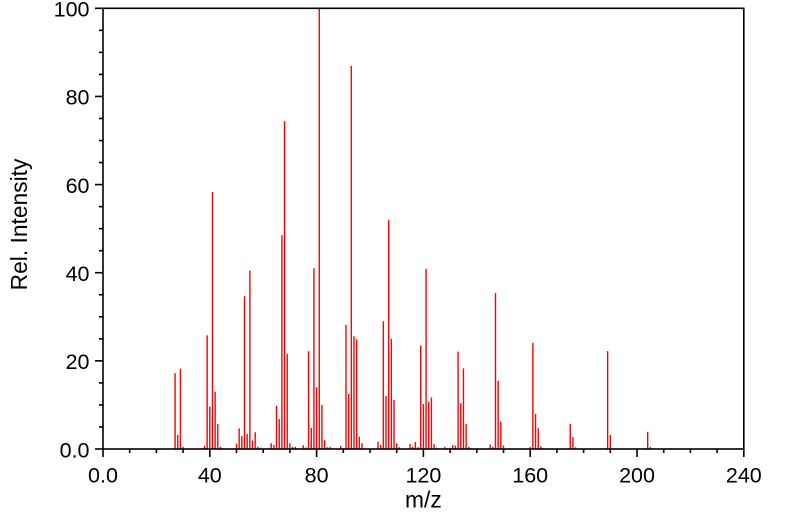 This screenshot has height=521, width=799. Describe the element at coordinates (72, 11) in the screenshot. I see `svg-text: 100` at that location.